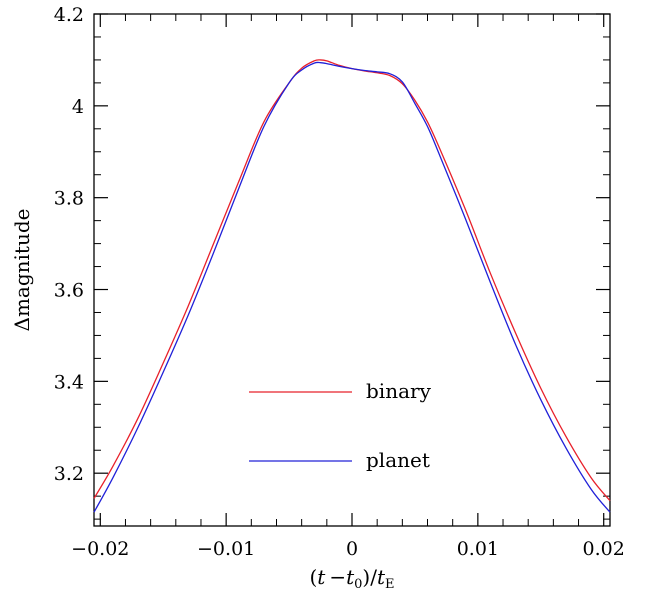 The height and width of the screenshot is (599, 660). Describe the element at coordinates (478, 549) in the screenshot. I see `x-tick-label: 0.01` at that location.